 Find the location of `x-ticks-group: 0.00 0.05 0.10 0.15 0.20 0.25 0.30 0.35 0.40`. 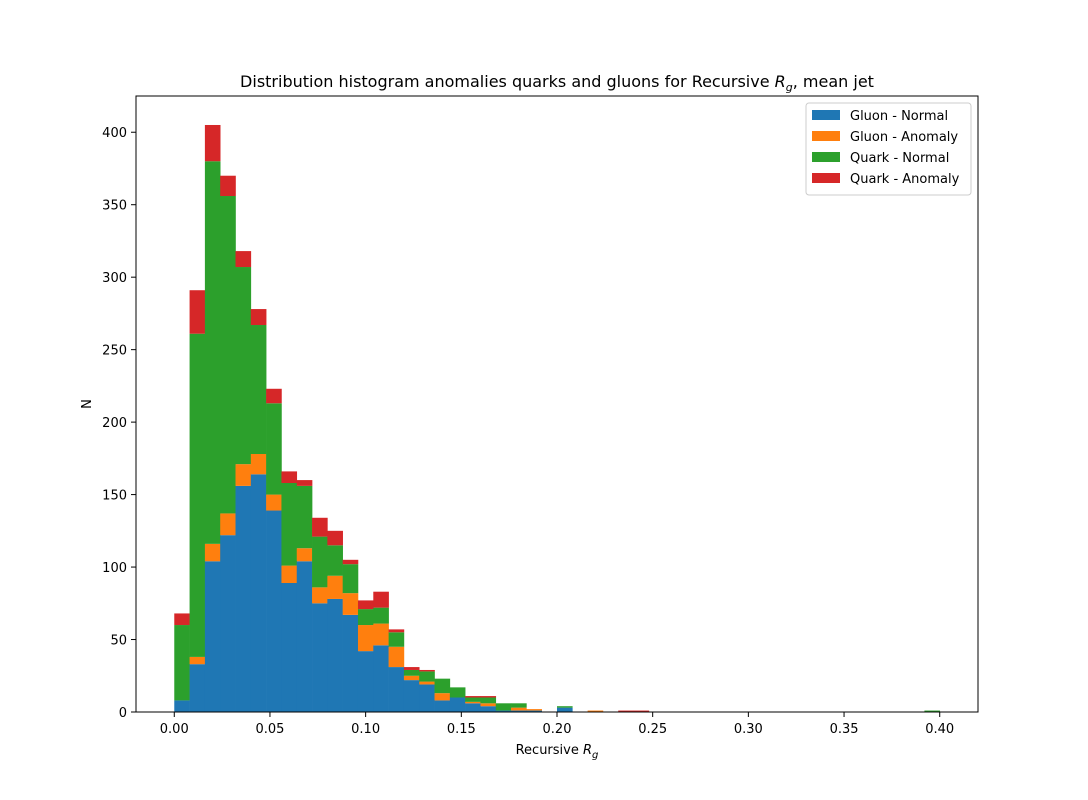

x-ticks-group: 0.00 0.05 0.10 0.15 0.20 0.25 0.30 0.35 0.40 is located at coordinates (557, 724).